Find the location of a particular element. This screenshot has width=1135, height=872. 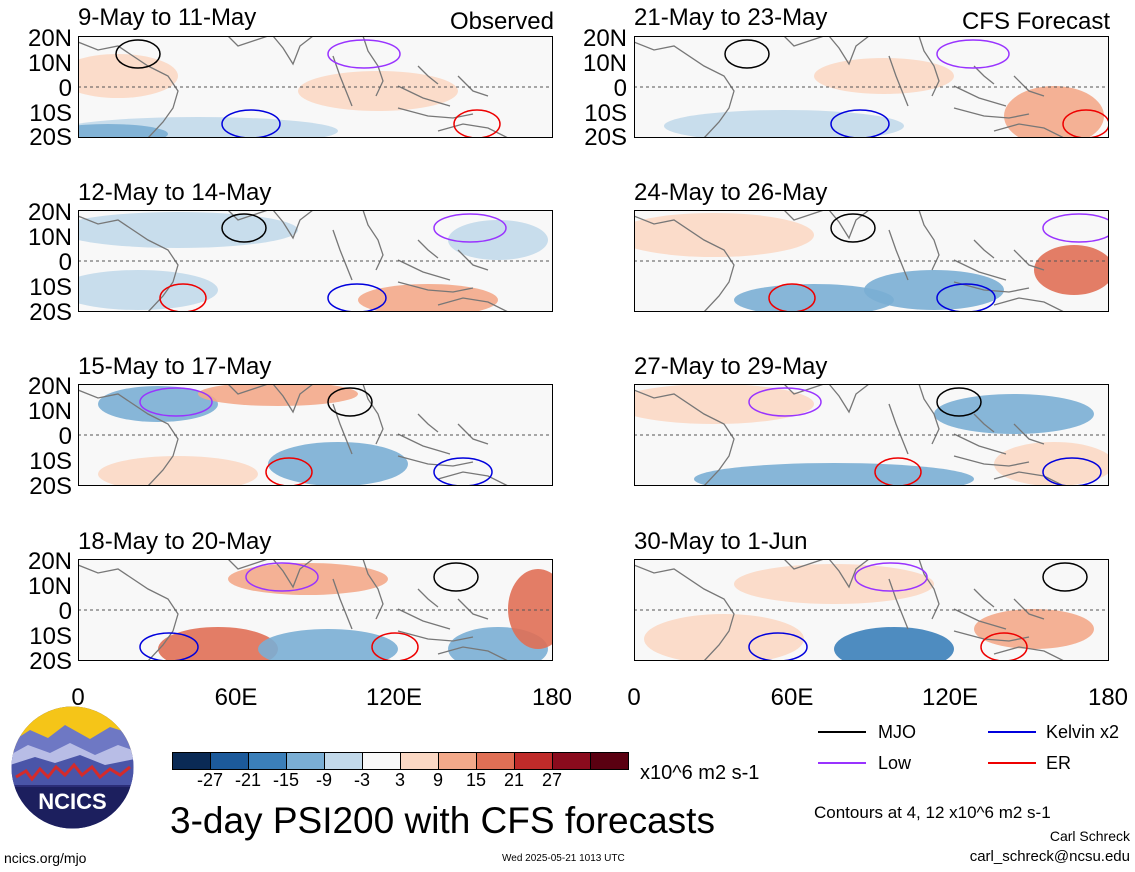

legend-mjo-line is located at coordinates (842, 732).